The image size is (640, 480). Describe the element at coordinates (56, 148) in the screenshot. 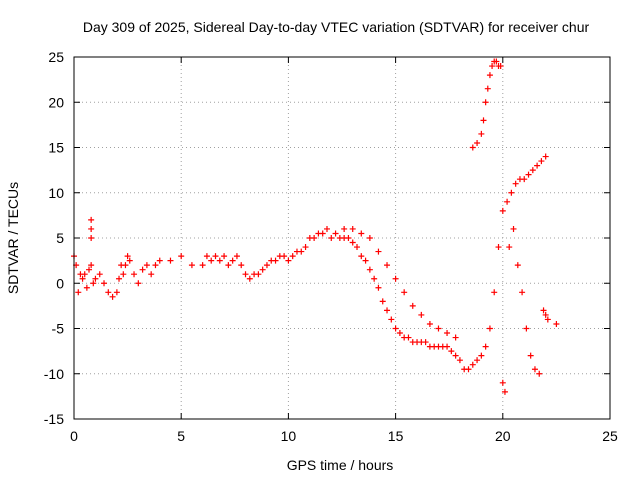

I see `y-tick-label: 15` at that location.